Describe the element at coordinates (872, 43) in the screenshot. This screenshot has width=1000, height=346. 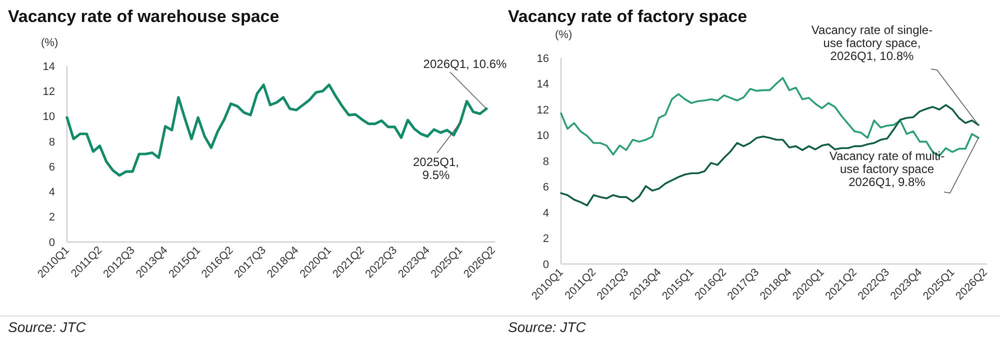
I see `annotation: Vacancy rate of single- use factory space, 2026Q1, 10.8%` at that location.